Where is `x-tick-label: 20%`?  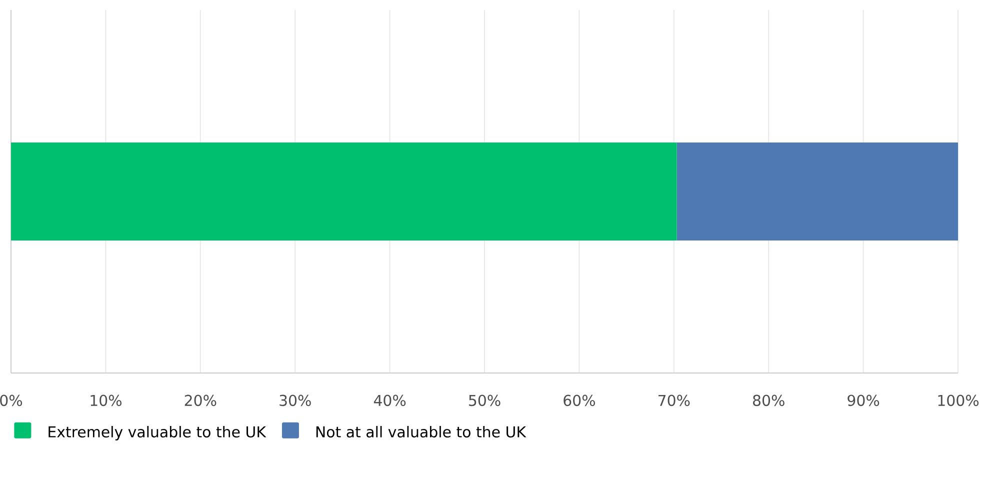 x-tick-label: 20% is located at coordinates (200, 400).